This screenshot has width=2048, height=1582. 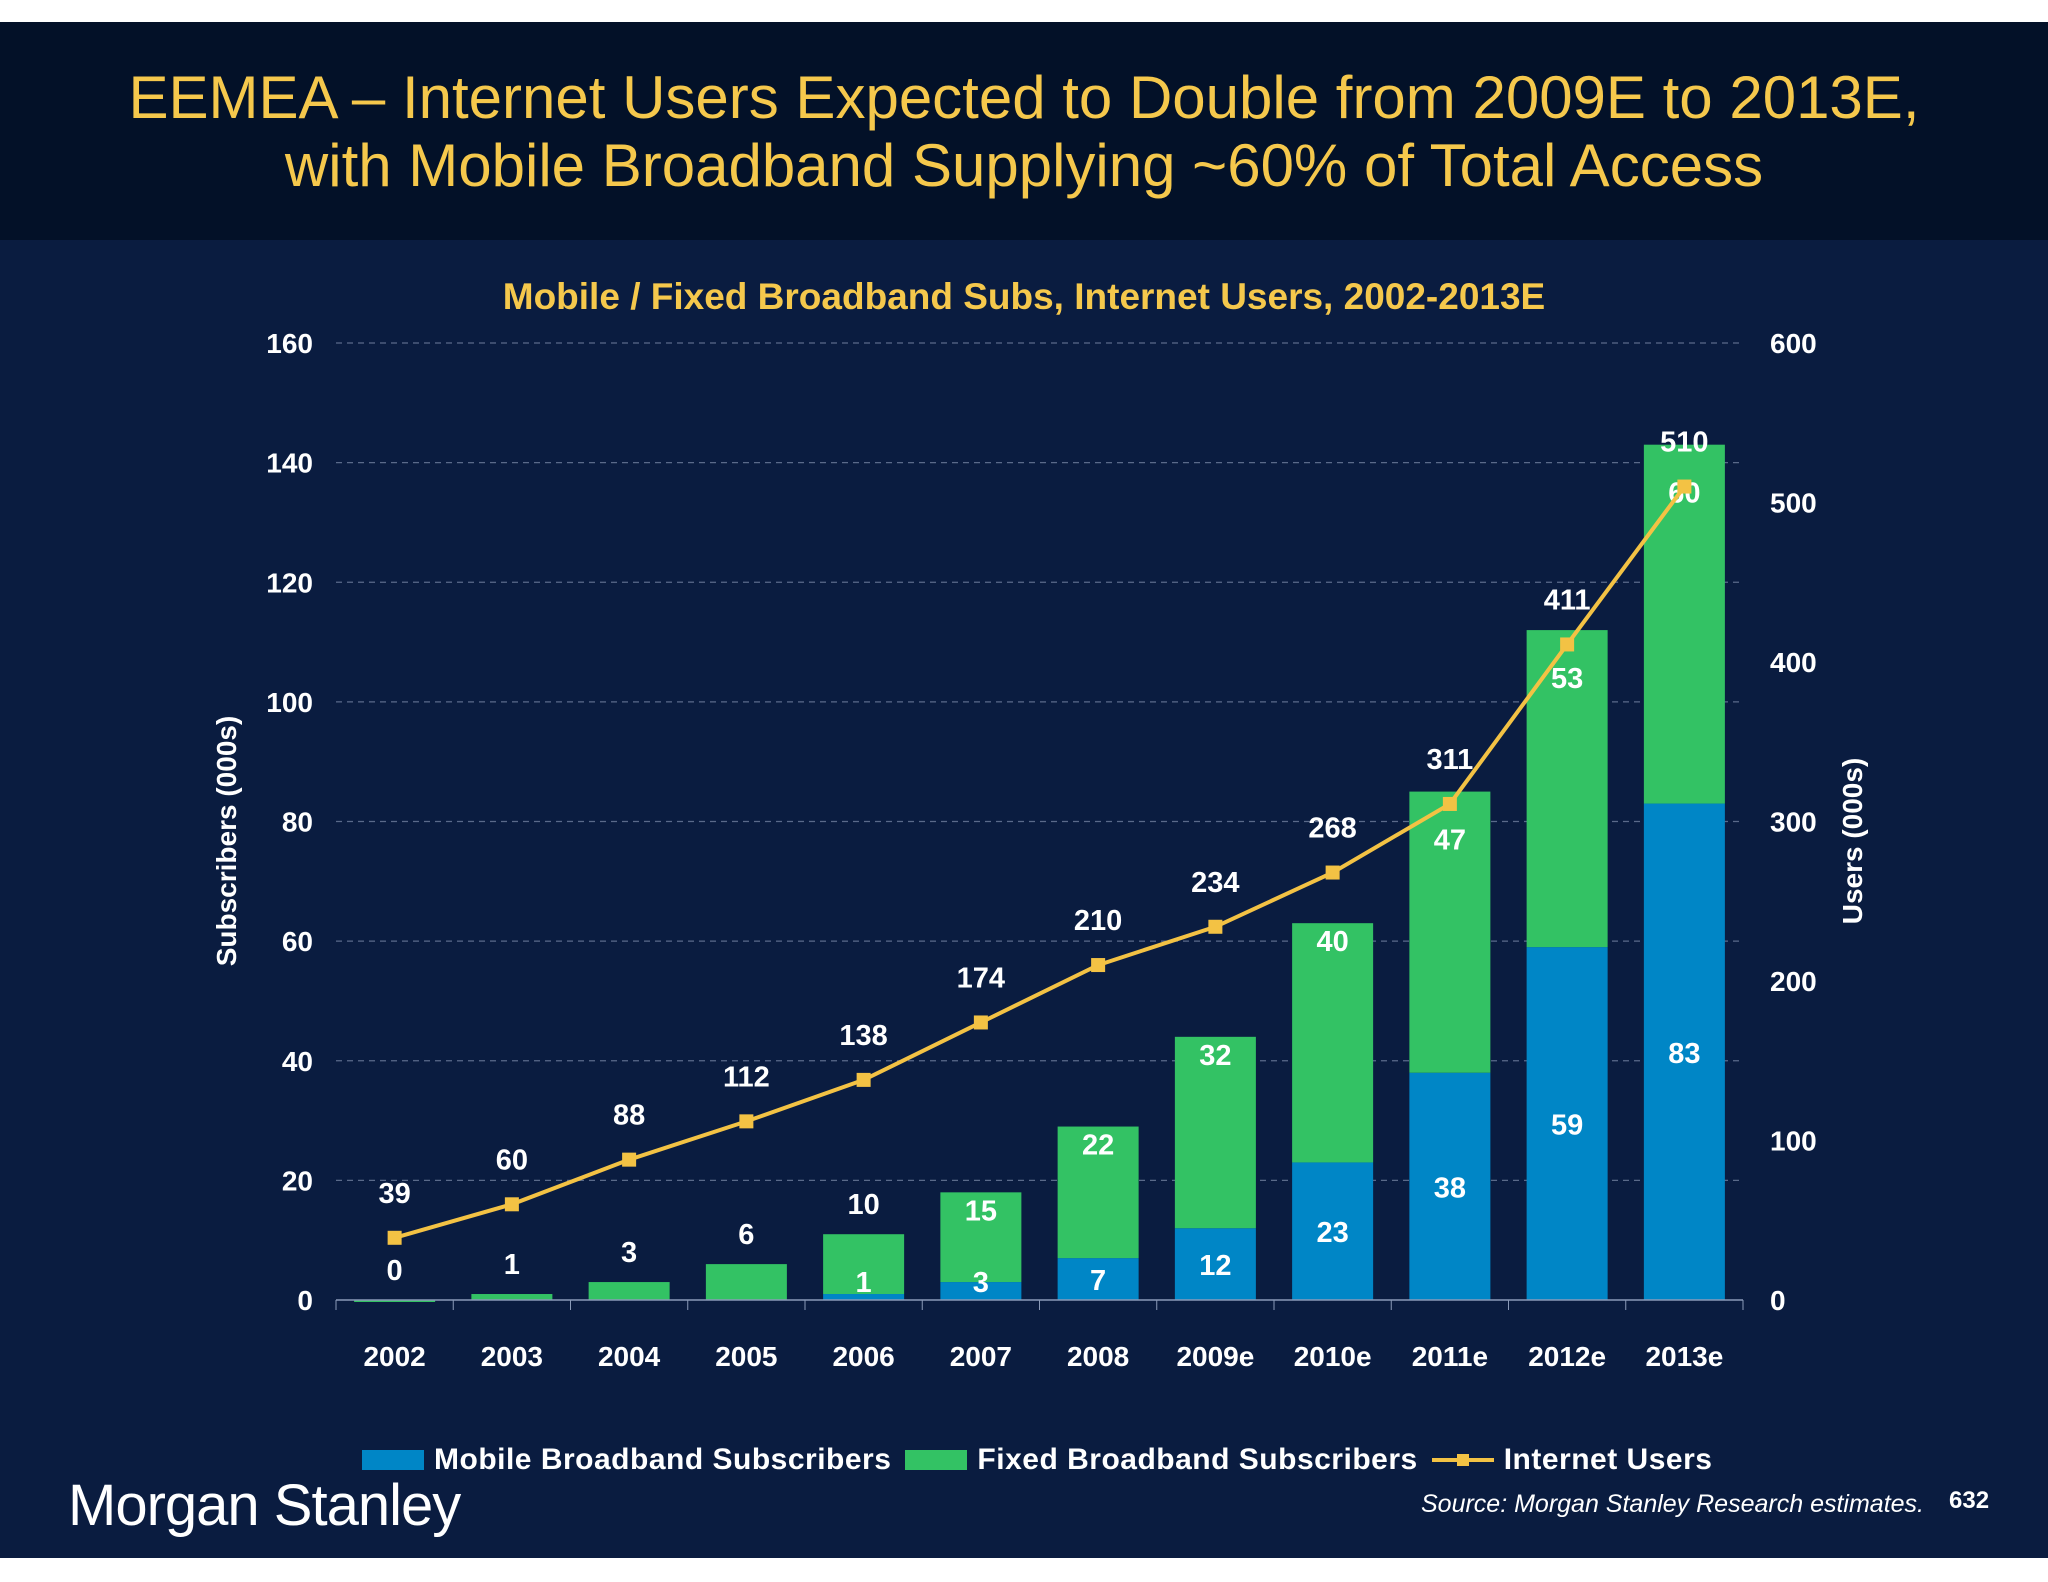 I want to click on x-tick-label: 2005, so click(x=746, y=1356).